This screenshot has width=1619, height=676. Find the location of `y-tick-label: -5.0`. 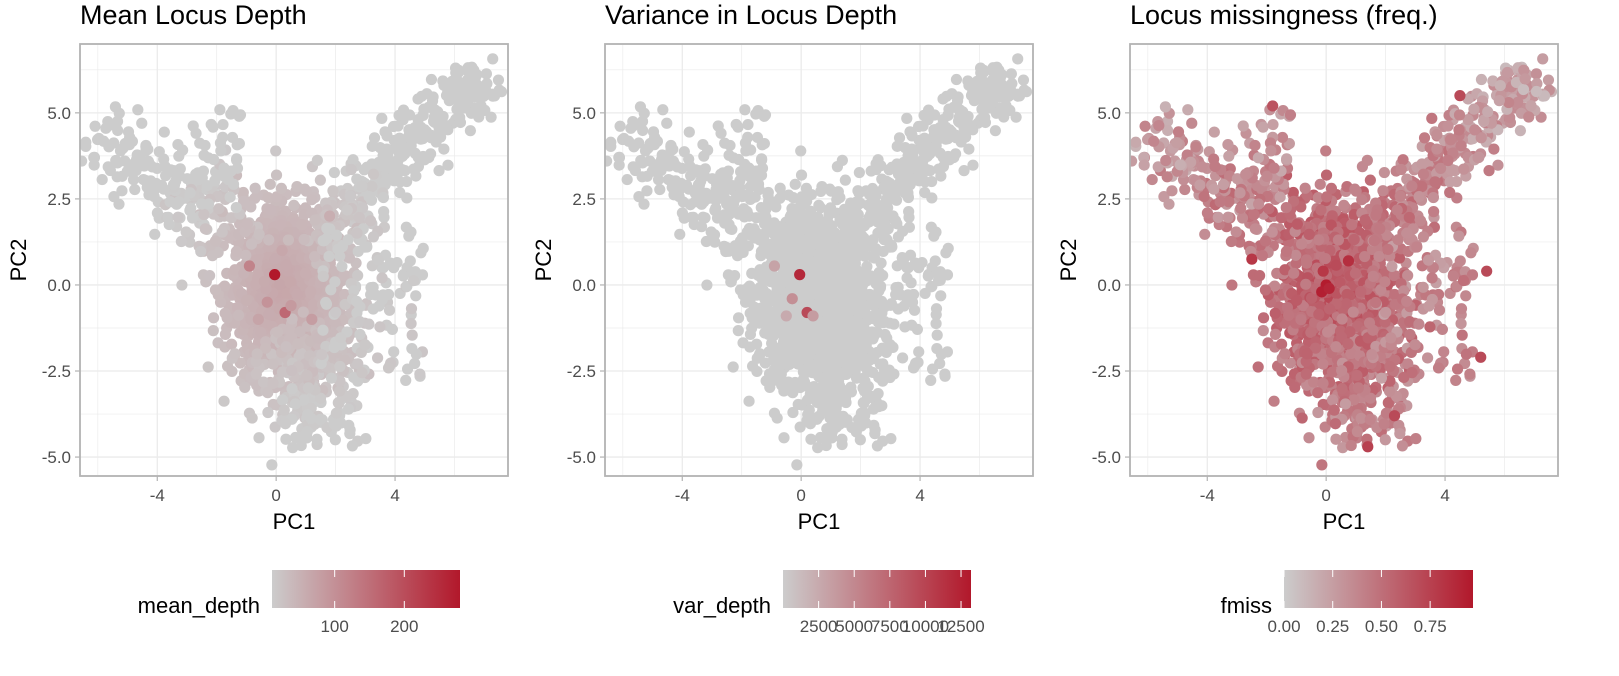

y-tick-label: -5.0 is located at coordinates (56, 457).